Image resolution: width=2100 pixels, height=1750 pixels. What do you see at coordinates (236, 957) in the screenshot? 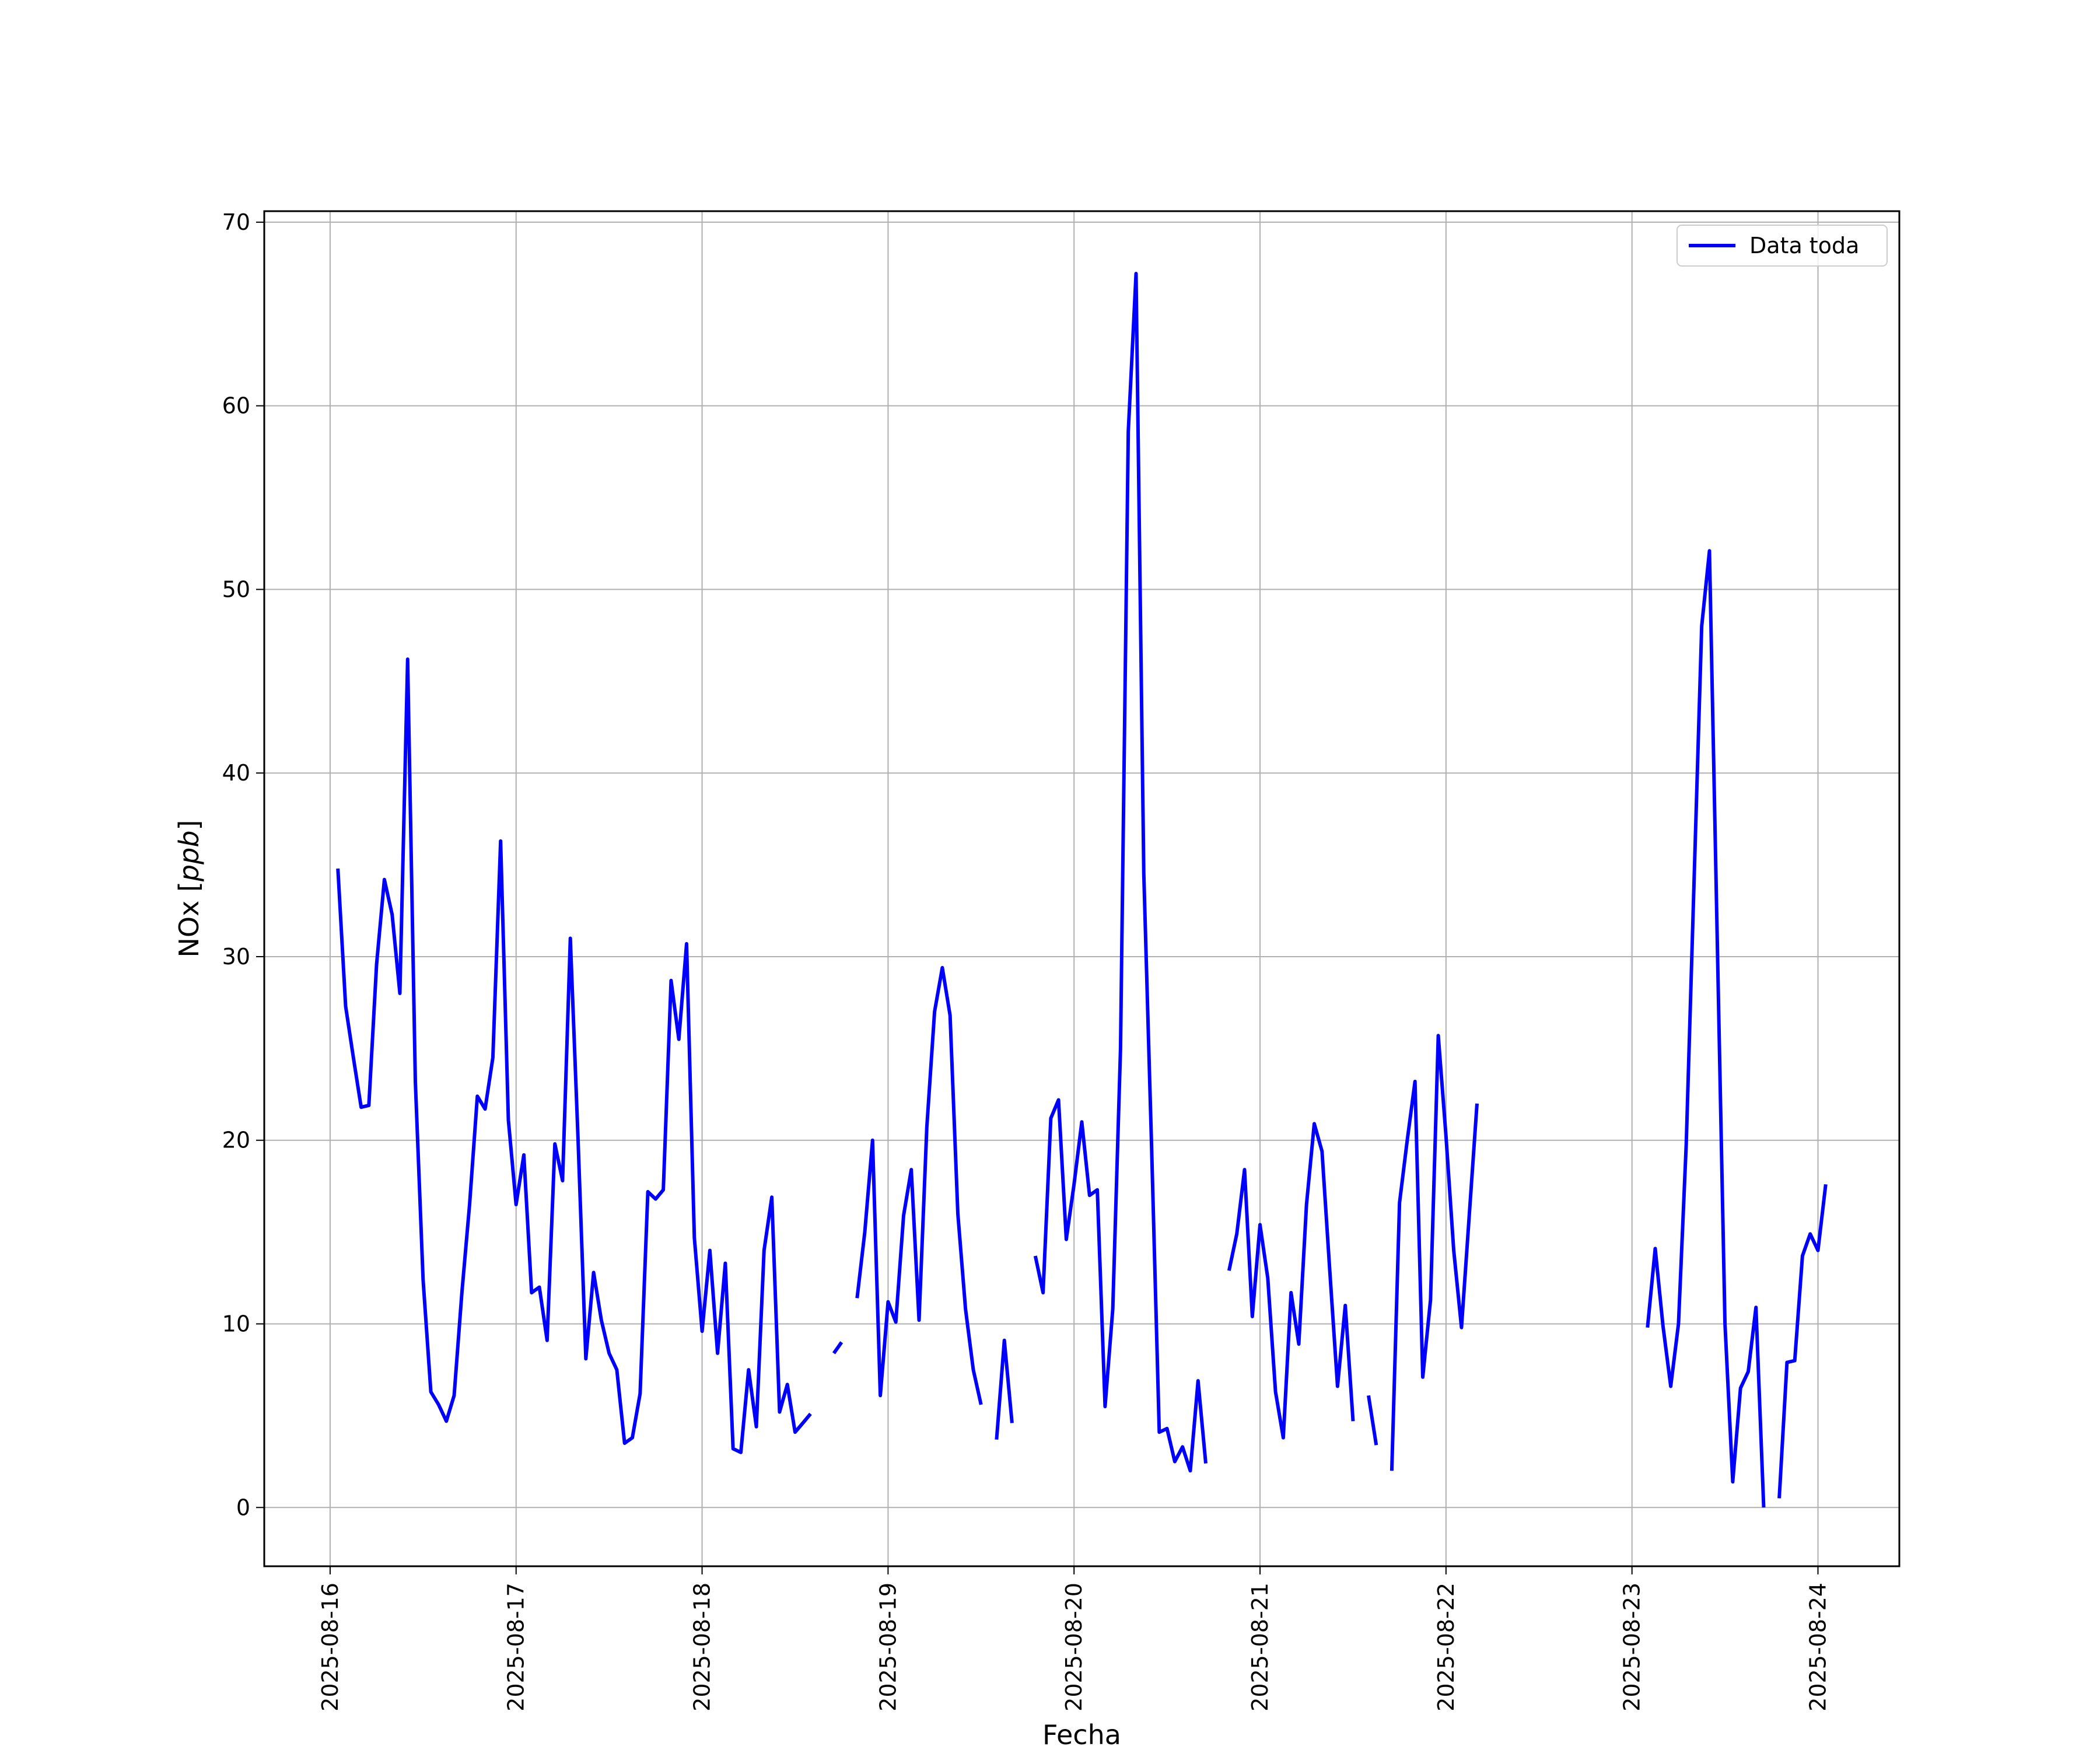
I see `y-tick-label: 30` at bounding box center [236, 957].